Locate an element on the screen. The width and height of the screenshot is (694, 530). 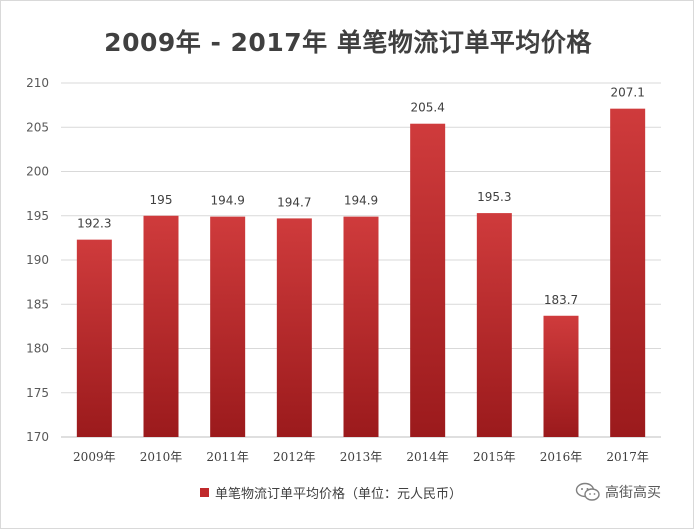
x-tick-label: 2011年 is located at coordinates (227, 457).